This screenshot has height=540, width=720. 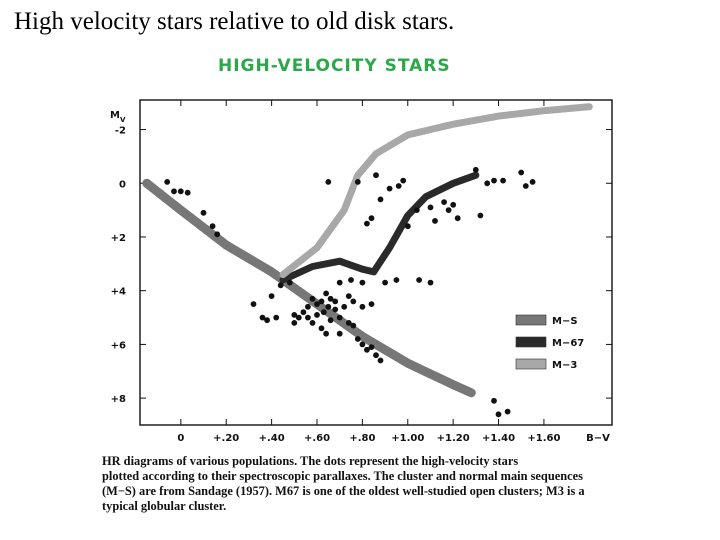 I want to click on x-tick-label: +.40, so click(x=272, y=438).